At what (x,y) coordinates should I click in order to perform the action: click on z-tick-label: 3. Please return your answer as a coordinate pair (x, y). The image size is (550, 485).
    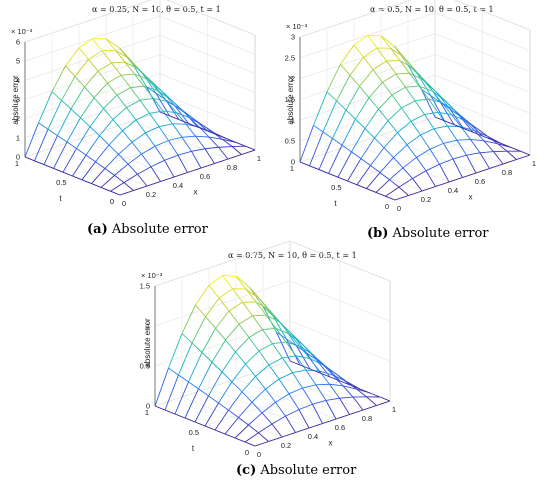
    Looking at the image, I should click on (18, 99).